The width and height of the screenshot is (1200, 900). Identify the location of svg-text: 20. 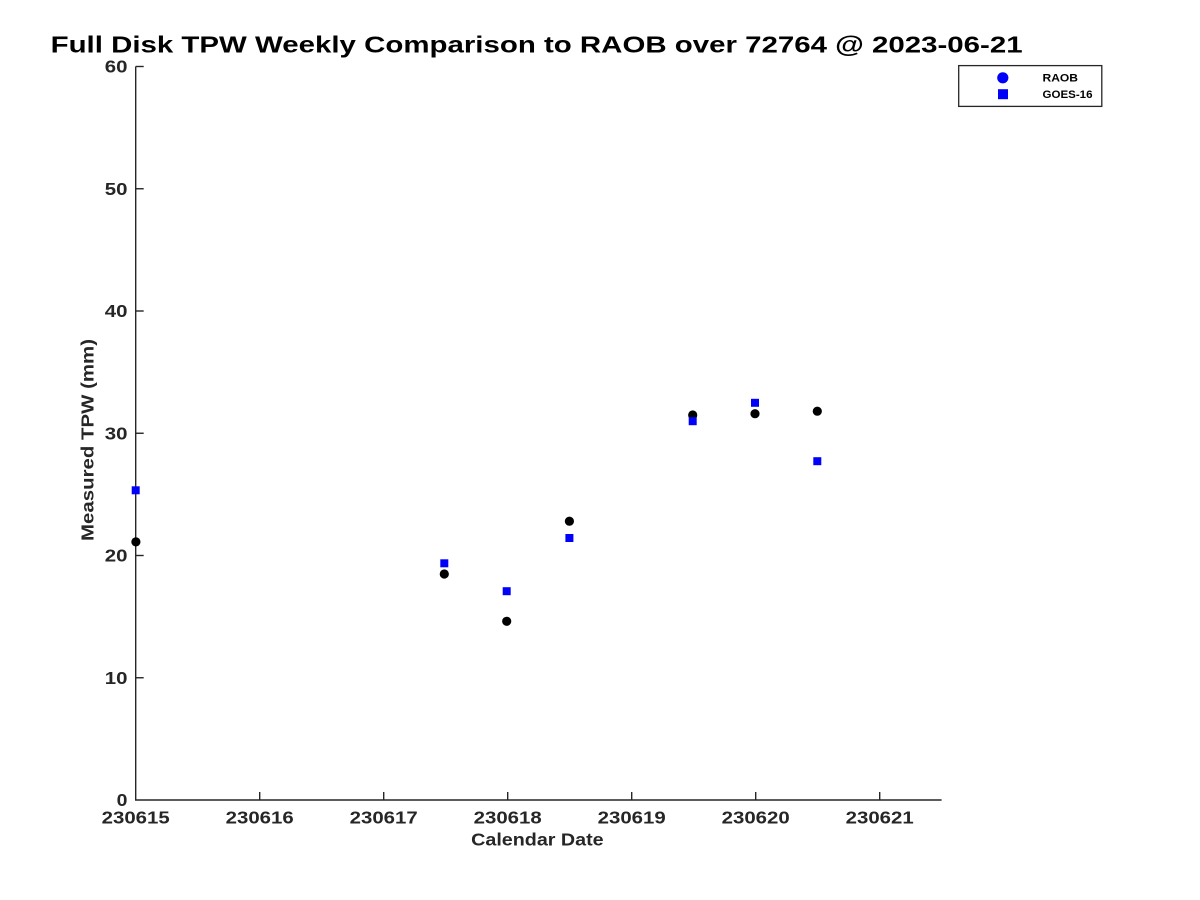
(116, 556).